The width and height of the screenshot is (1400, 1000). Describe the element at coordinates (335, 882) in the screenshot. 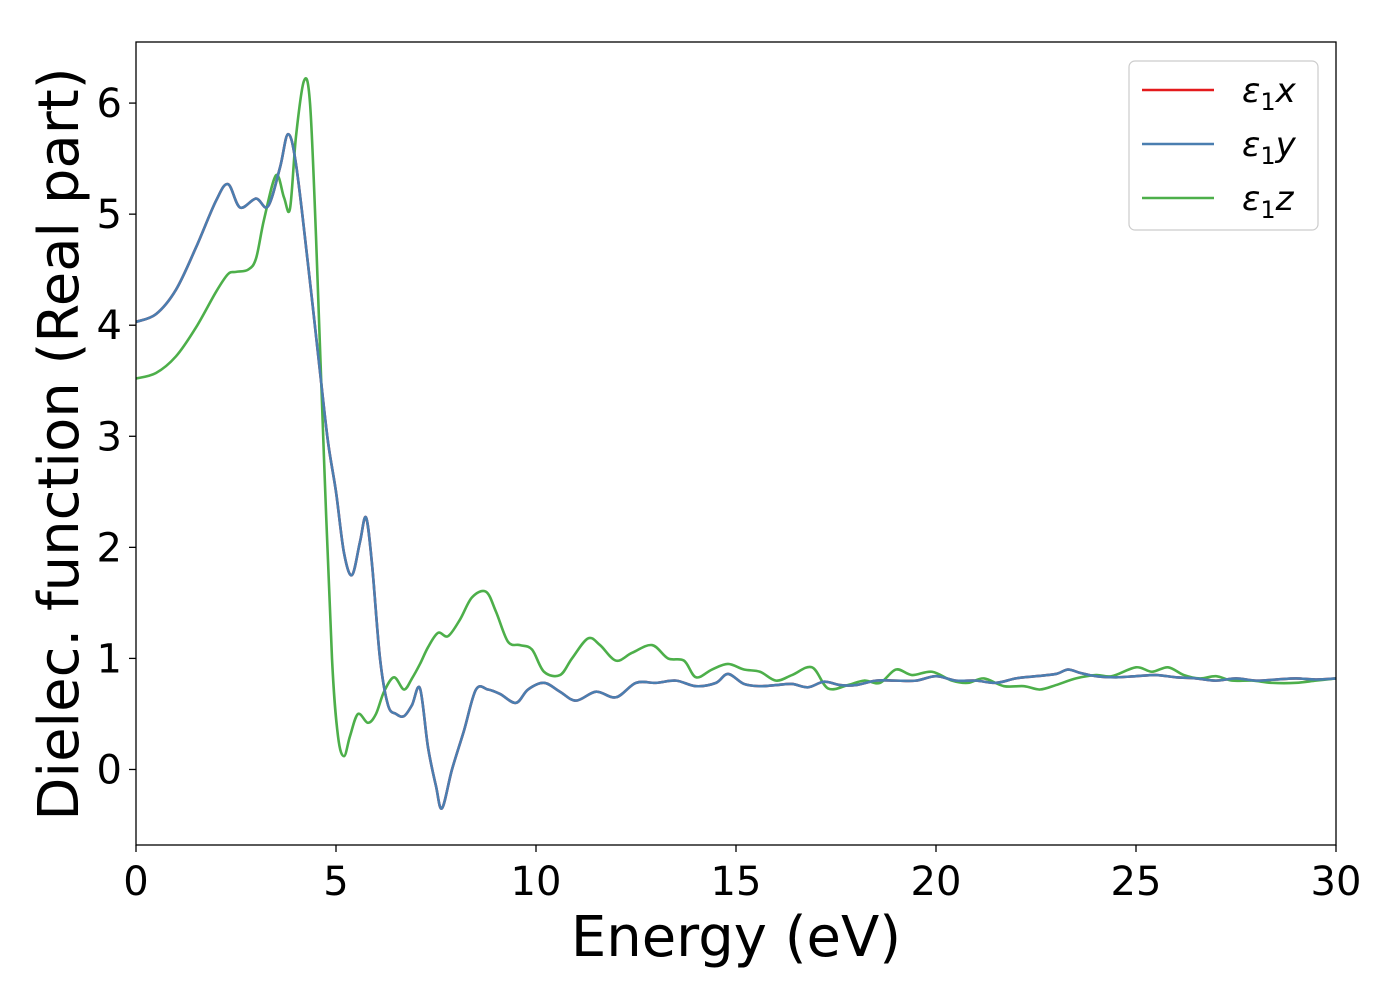

I see `x-tick-label: 5` at that location.